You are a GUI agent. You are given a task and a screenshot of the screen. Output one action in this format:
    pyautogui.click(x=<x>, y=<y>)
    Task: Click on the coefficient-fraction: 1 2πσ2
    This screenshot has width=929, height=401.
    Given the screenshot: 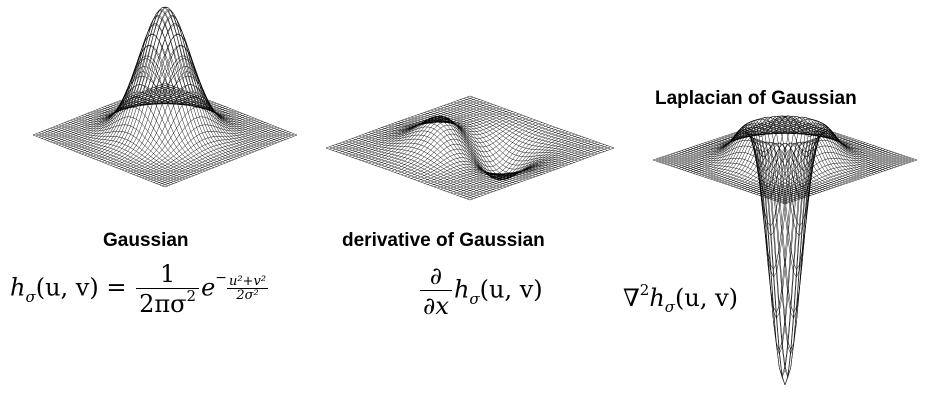 What is the action you would take?
    pyautogui.click(x=168, y=288)
    